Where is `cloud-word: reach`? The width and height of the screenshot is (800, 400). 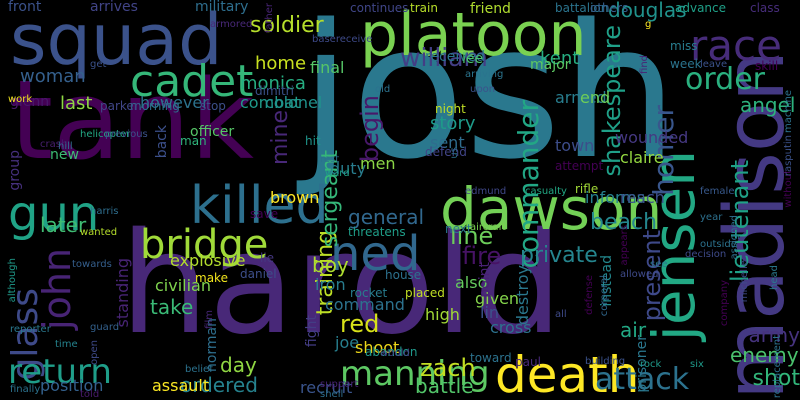
cloud-word: reach is located at coordinates (642, 197).